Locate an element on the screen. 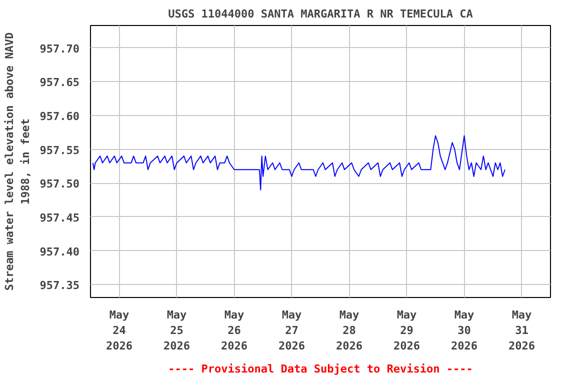 The width and height of the screenshot is (576, 384). x-tick-label: May 31 2026 is located at coordinates (522, 330).